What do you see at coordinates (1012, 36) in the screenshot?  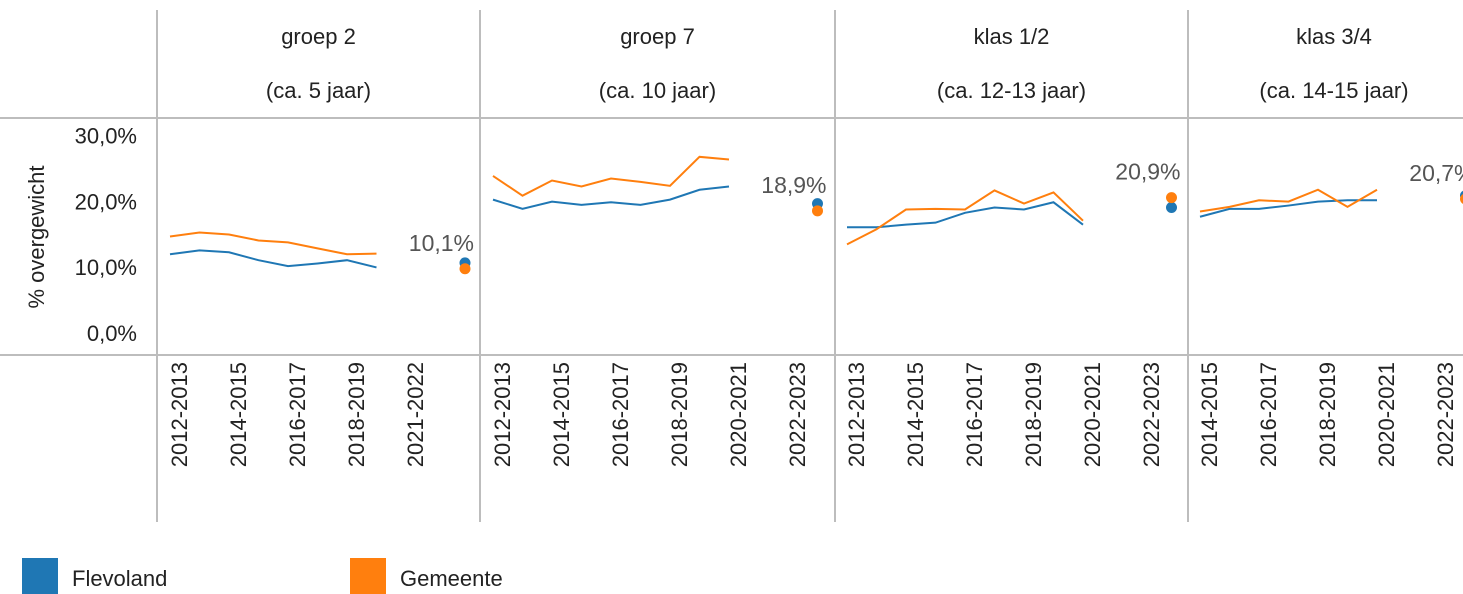 I see `panel-title: klas 1/2` at bounding box center [1012, 36].